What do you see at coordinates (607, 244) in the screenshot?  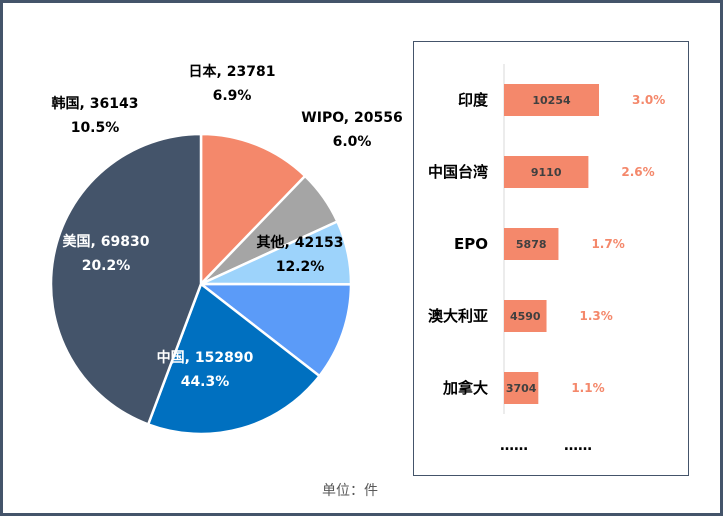 I see `bar-percent-label: 1.7%` at bounding box center [607, 244].